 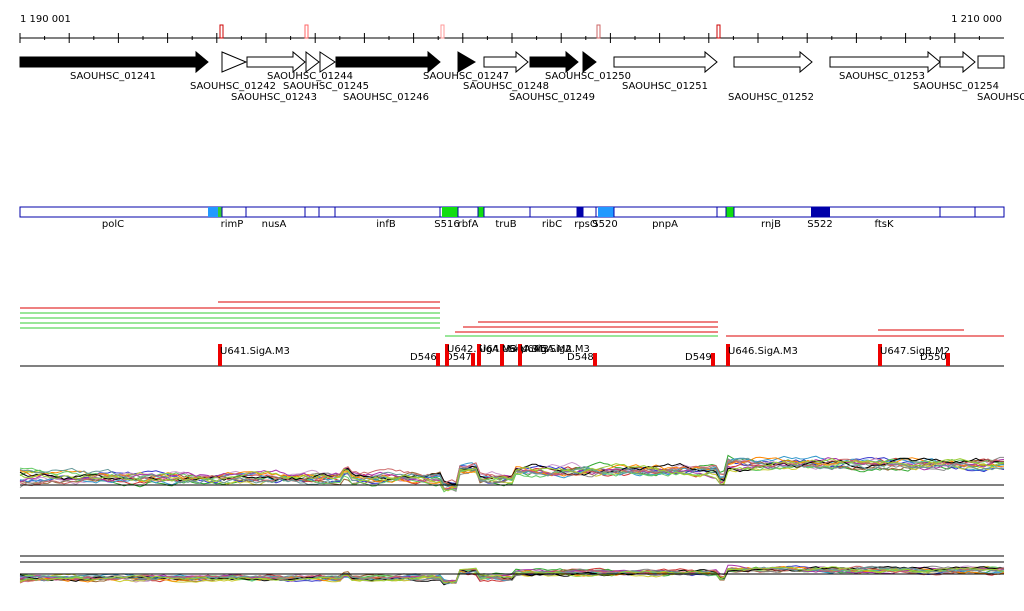 I want to click on feature-label: U645.SigA.M3, so click(x=555, y=349).